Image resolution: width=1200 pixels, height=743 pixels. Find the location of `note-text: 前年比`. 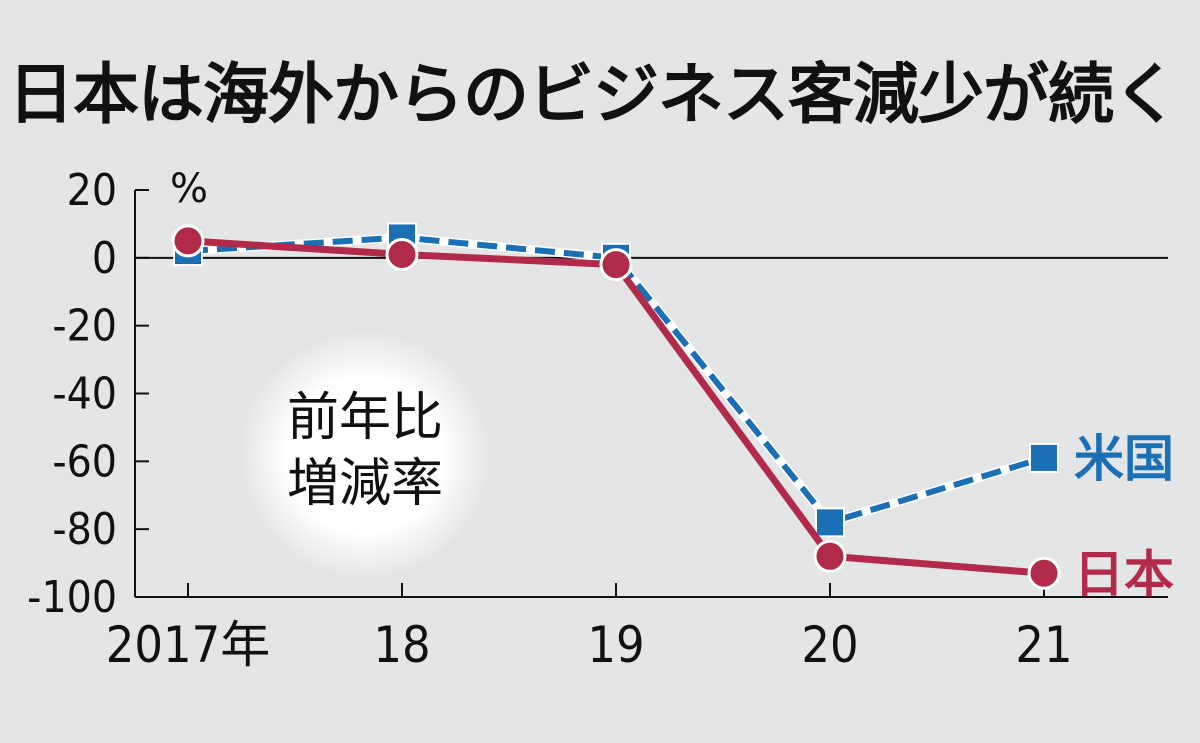

note-text: 前年比 is located at coordinates (365, 418).